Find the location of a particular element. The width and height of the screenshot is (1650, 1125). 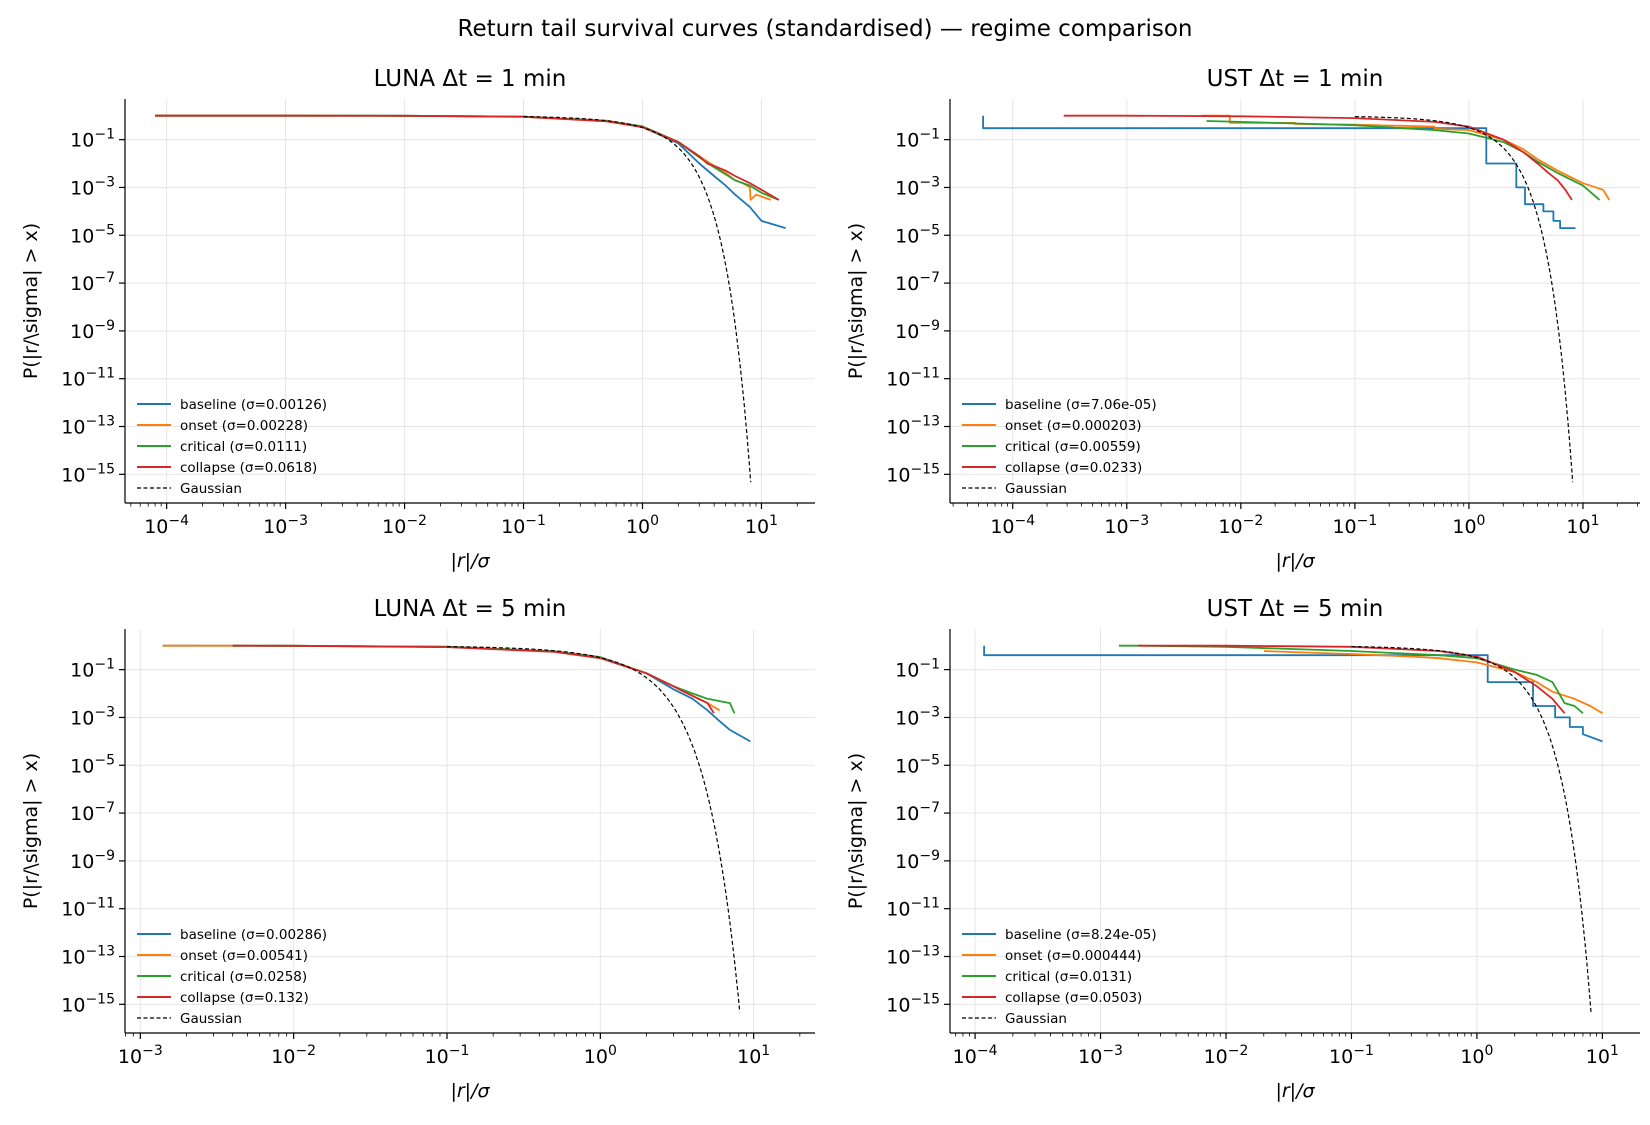

legend-label-critical: critical (σ=0.0131) is located at coordinates (1068, 977).